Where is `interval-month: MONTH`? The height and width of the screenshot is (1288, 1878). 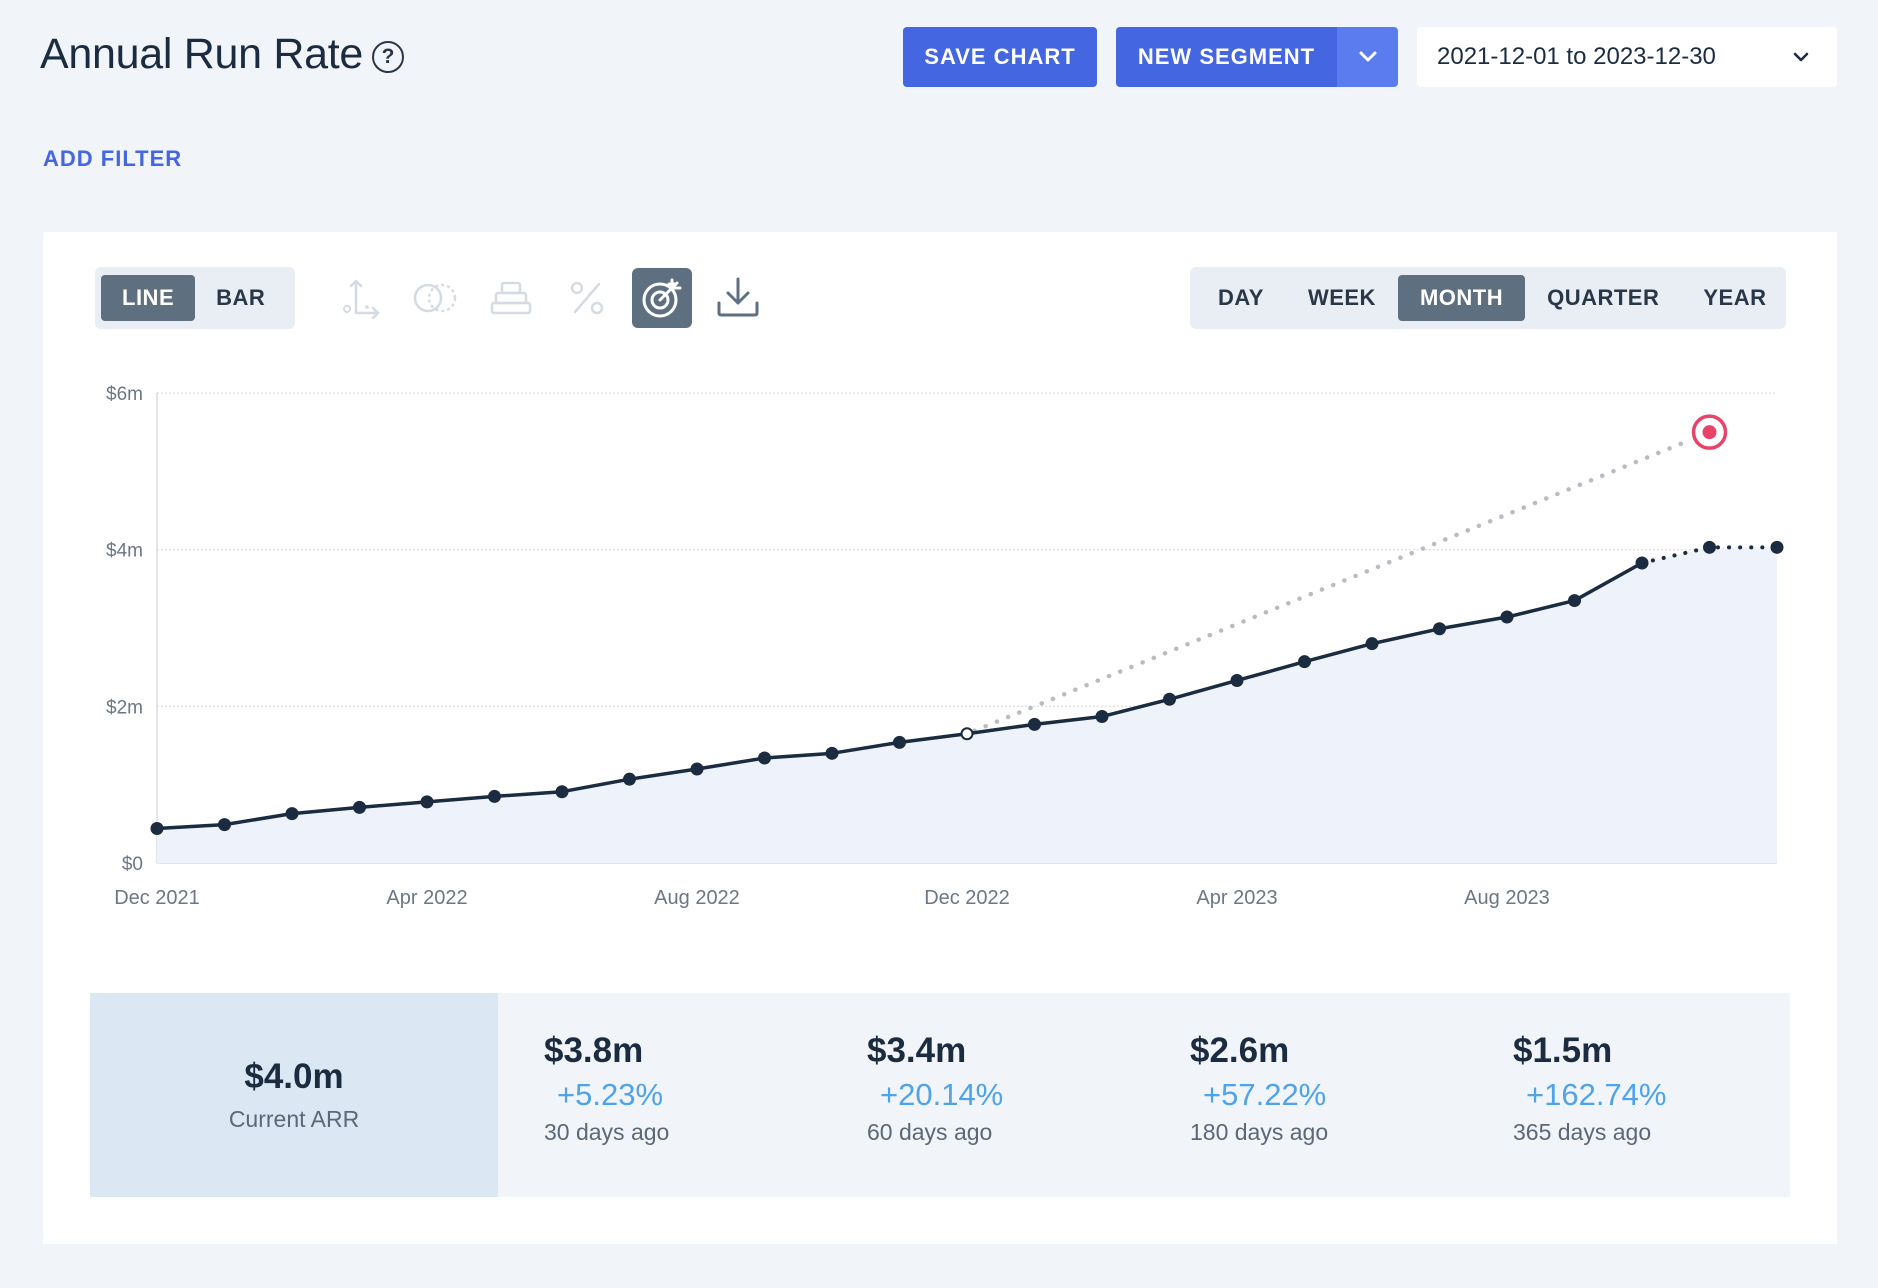 interval-month: MONTH is located at coordinates (1461, 298).